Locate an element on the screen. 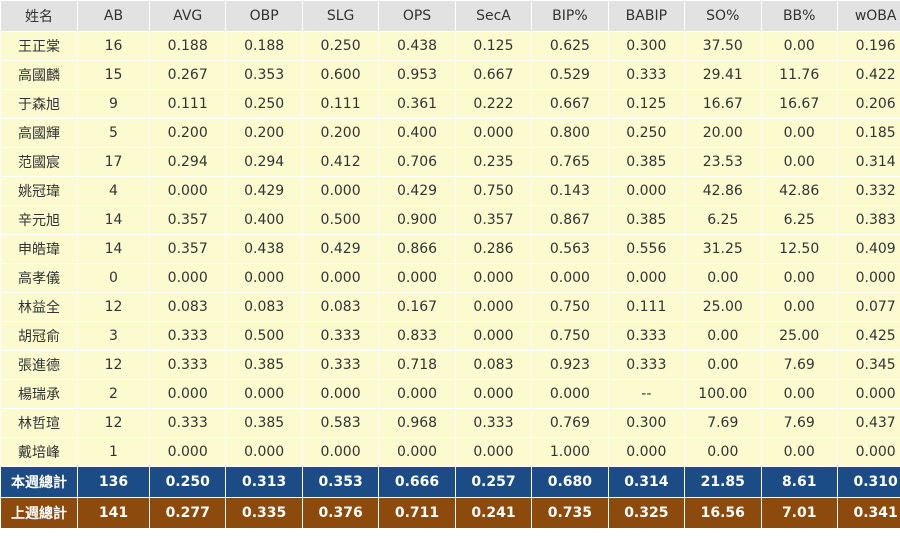 The image size is (900, 538). stat-cell: 100.00 is located at coordinates (723, 394).